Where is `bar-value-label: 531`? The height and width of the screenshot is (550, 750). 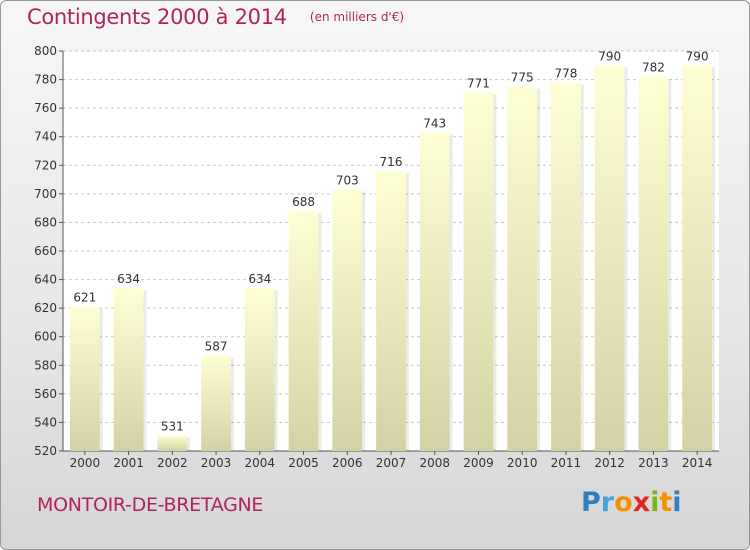
bar-value-label: 531 is located at coordinates (172, 426).